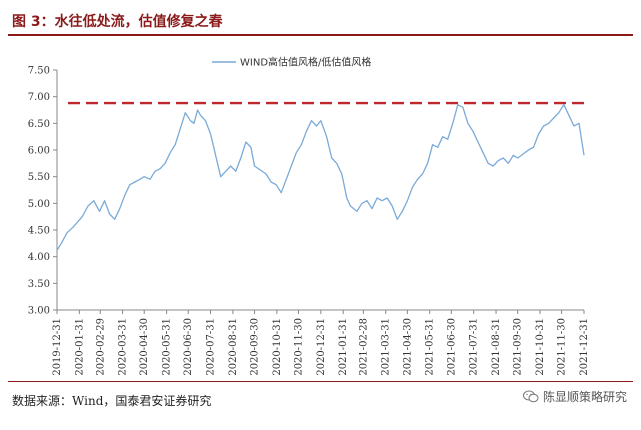  I want to click on x-tick-label: 2020-04-30, so click(144, 347).